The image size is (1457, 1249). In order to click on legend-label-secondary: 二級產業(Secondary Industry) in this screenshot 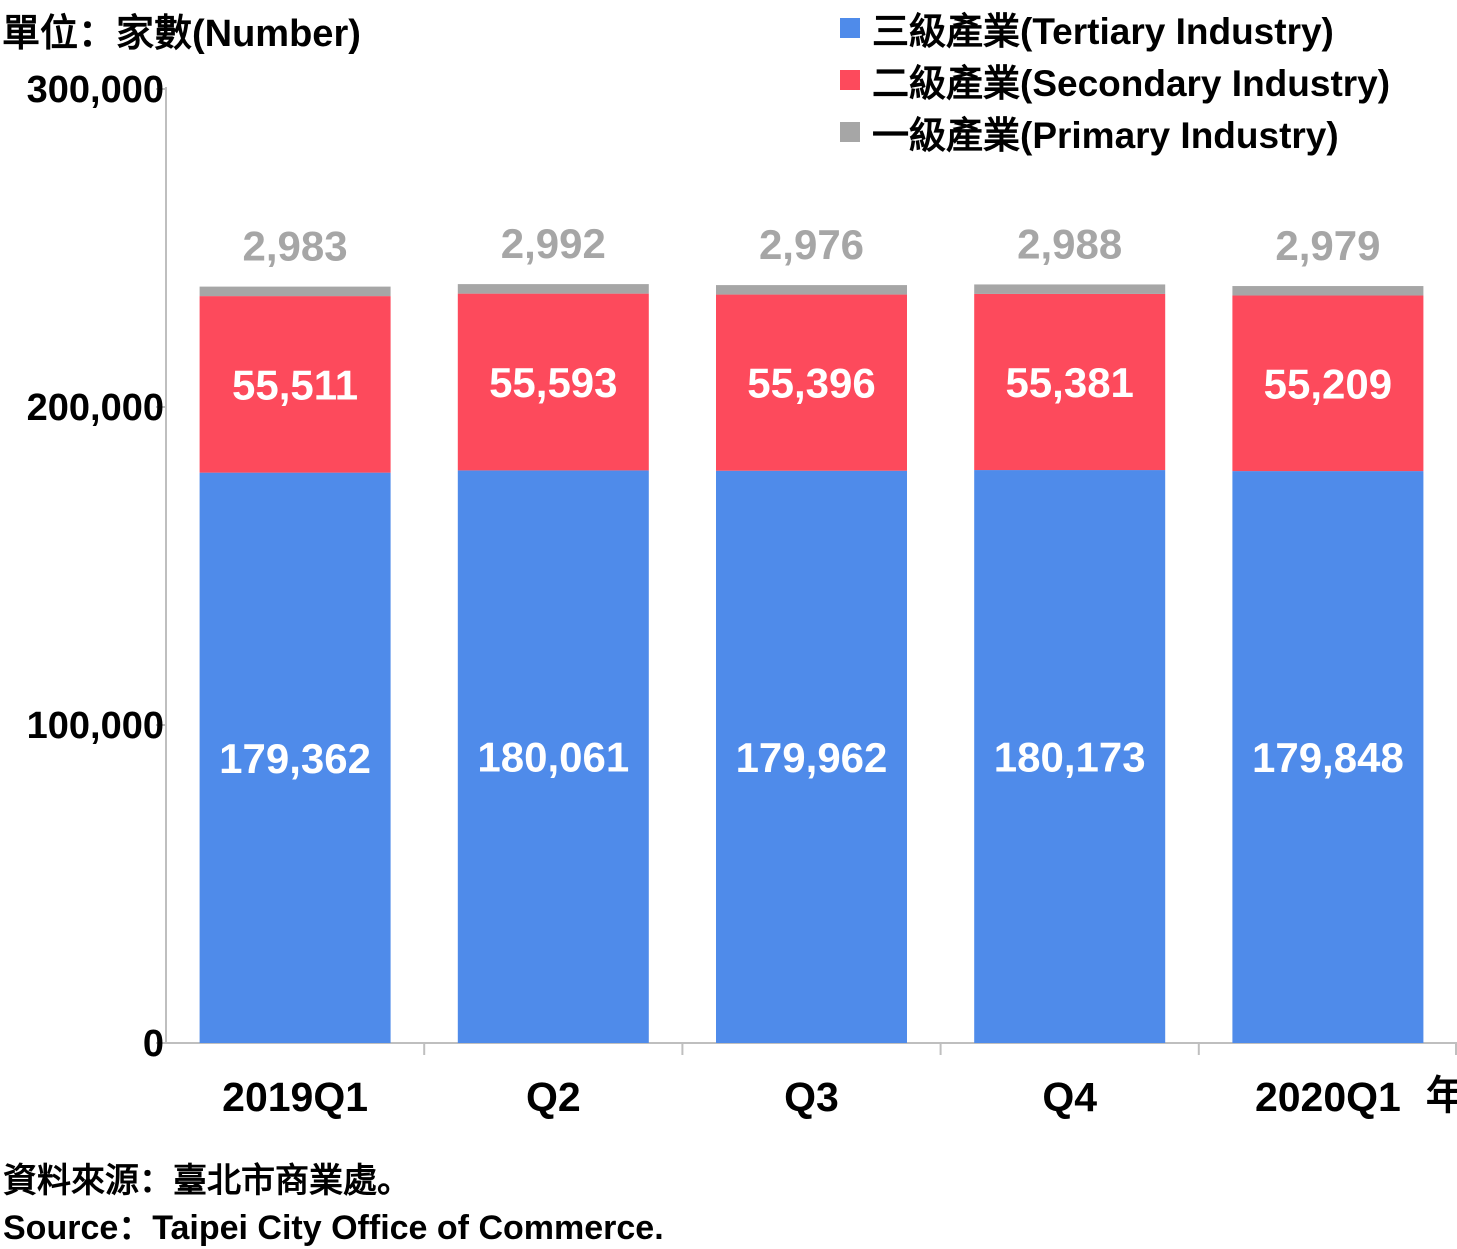, I will do `click(1131, 83)`.